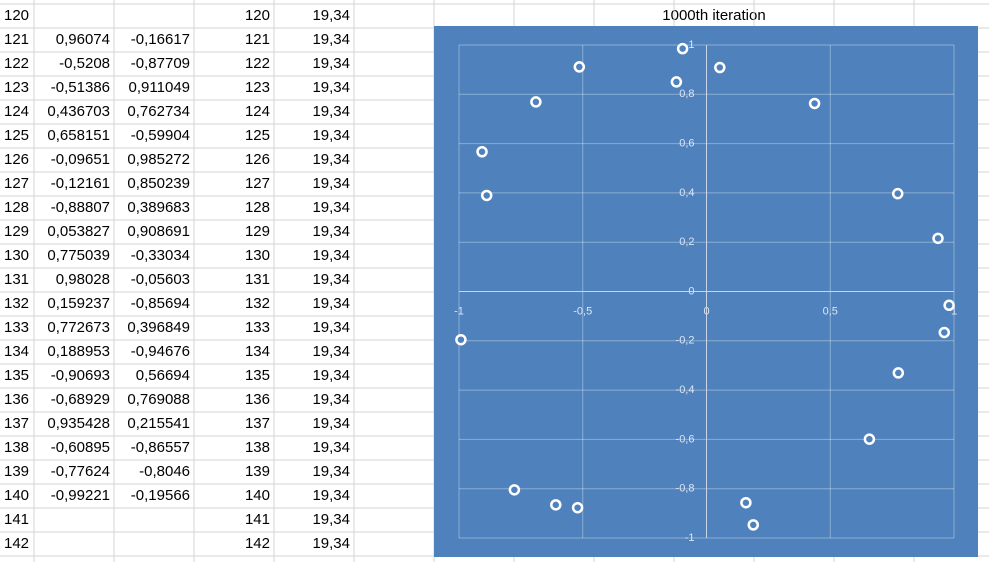  I want to click on cell: 0,159237, so click(78, 303).